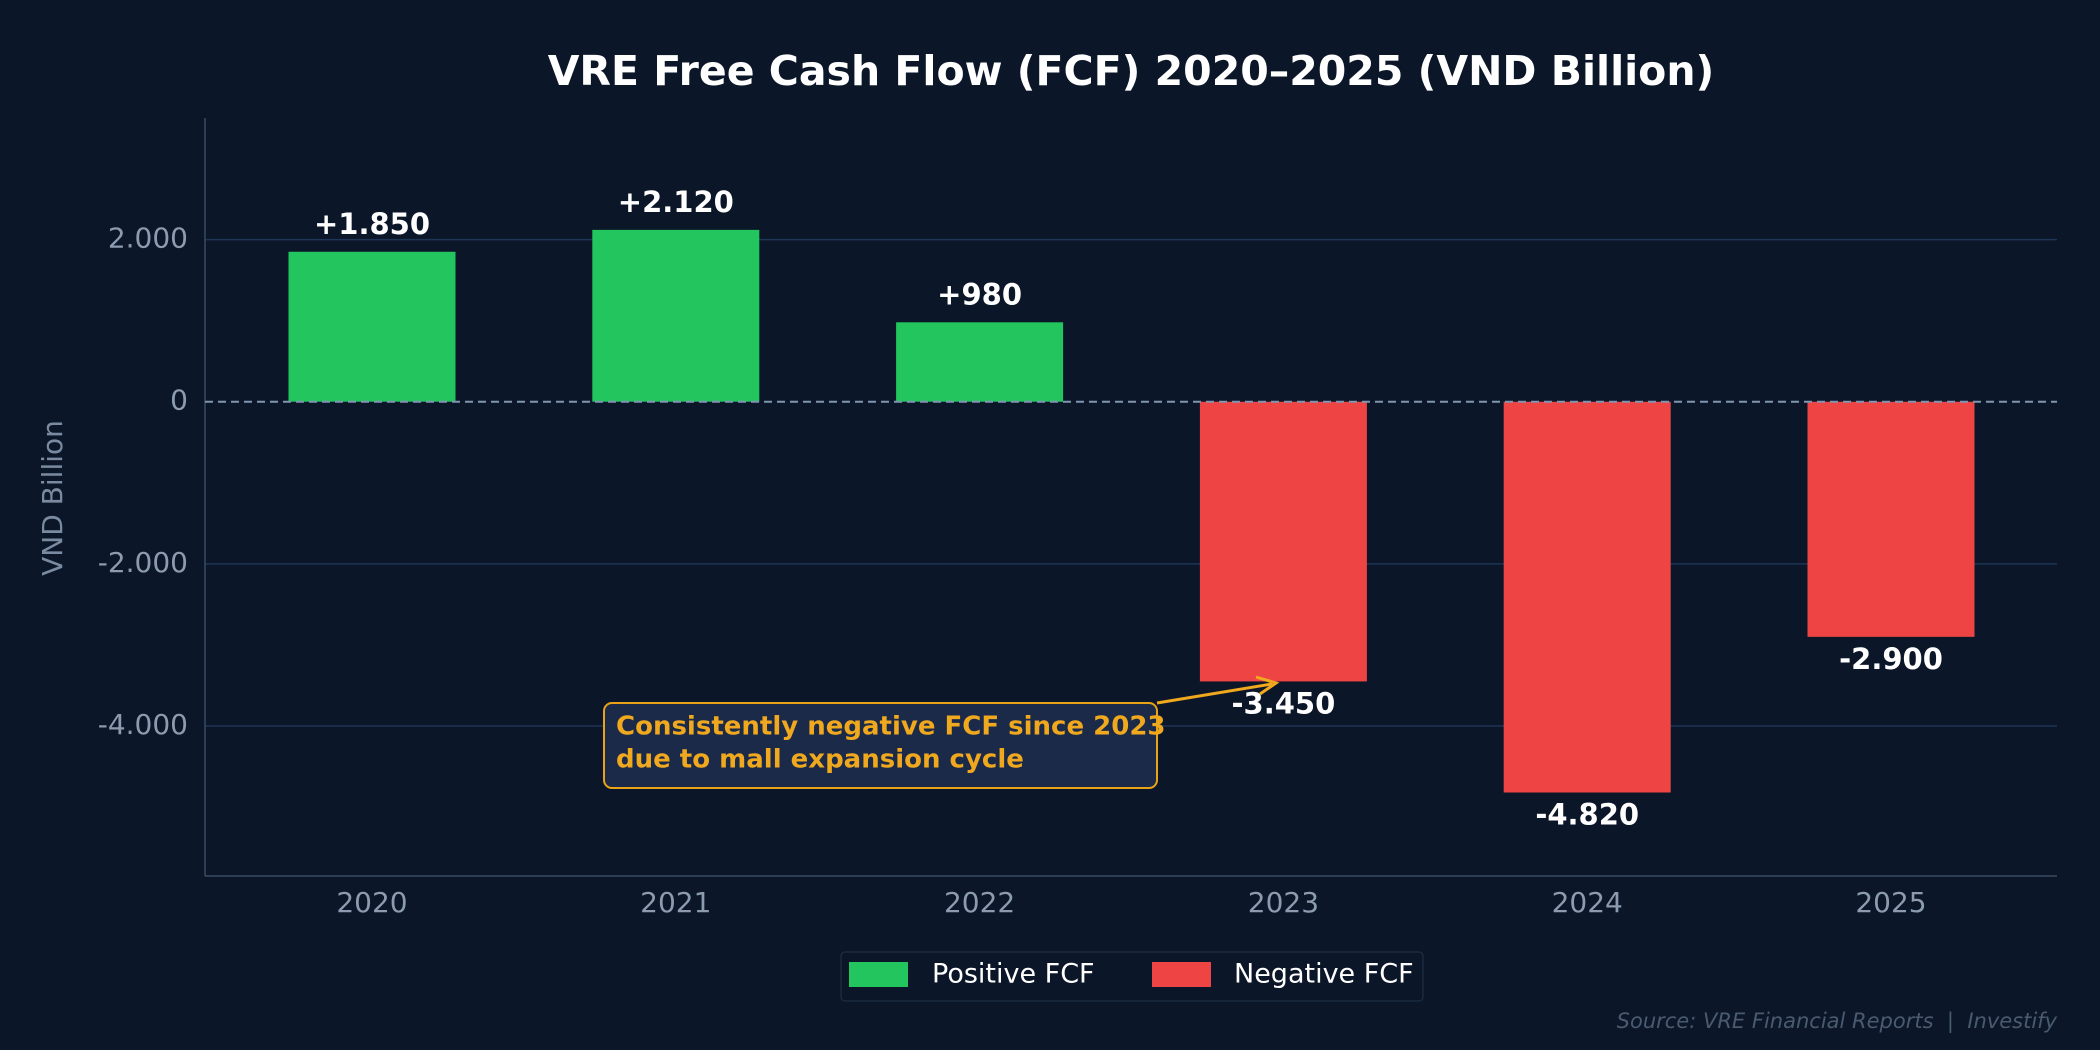 Image resolution: width=2100 pixels, height=1050 pixels. What do you see at coordinates (676, 315) in the screenshot?
I see `bar-2021` at bounding box center [676, 315].